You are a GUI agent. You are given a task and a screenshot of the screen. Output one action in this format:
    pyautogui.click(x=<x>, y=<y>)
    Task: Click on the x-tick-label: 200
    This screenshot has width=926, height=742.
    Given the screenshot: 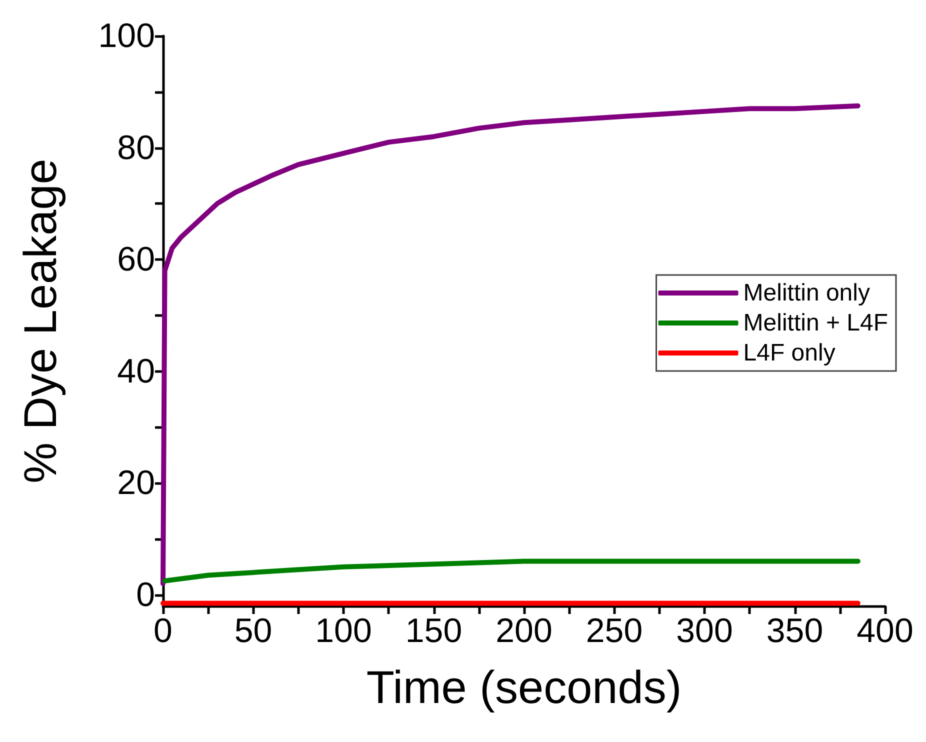 What is the action you would take?
    pyautogui.click(x=524, y=631)
    